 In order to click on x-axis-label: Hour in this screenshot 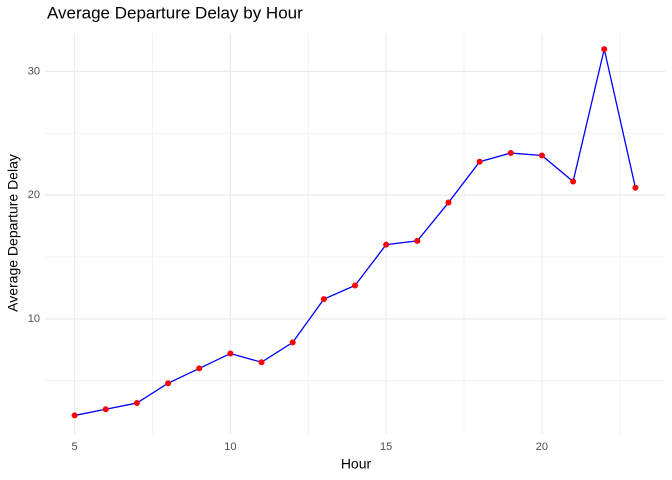, I will do `click(356, 464)`.